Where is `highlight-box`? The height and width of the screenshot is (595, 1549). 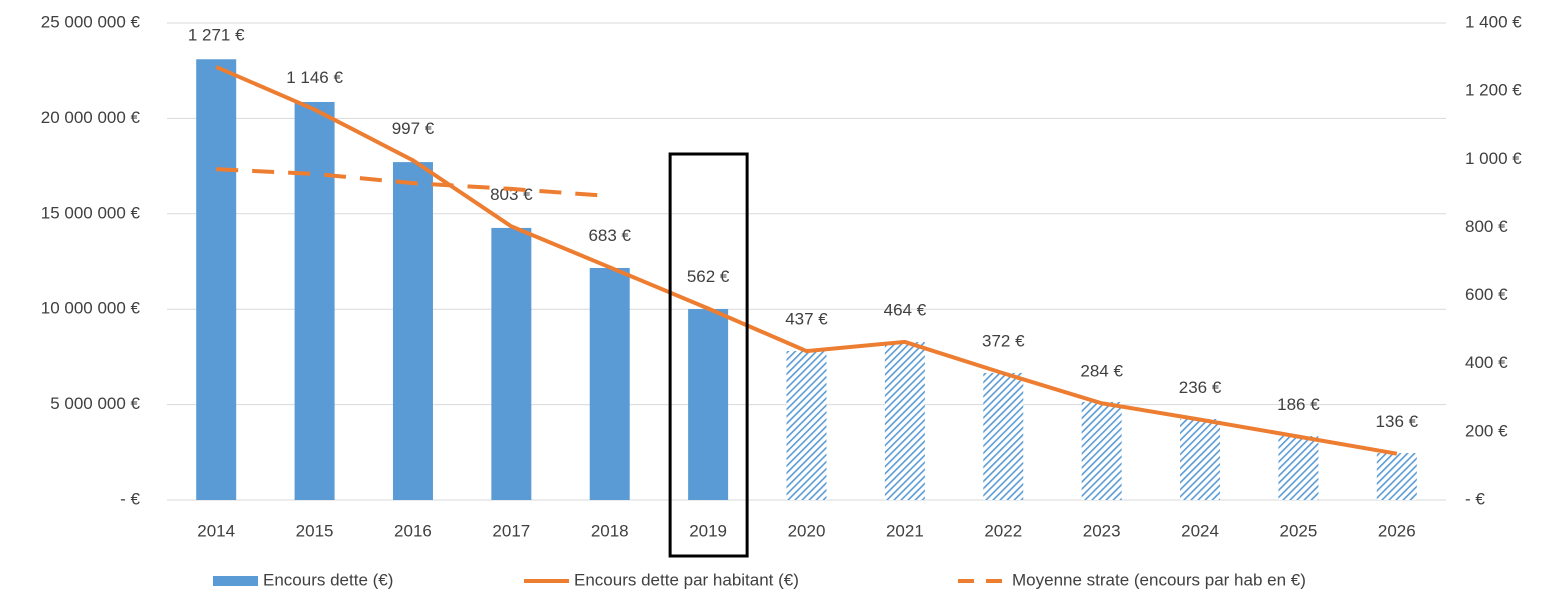 highlight-box is located at coordinates (708, 355).